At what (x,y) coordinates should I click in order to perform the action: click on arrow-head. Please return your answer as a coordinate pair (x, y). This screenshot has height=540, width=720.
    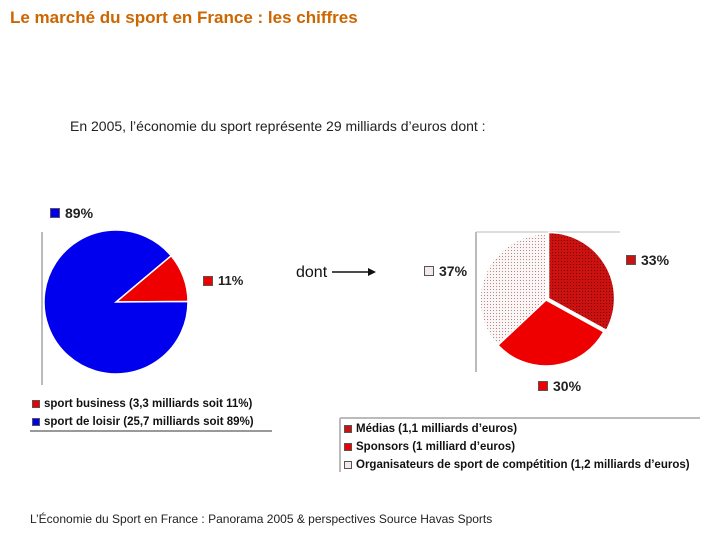
    Looking at the image, I should click on (372, 272).